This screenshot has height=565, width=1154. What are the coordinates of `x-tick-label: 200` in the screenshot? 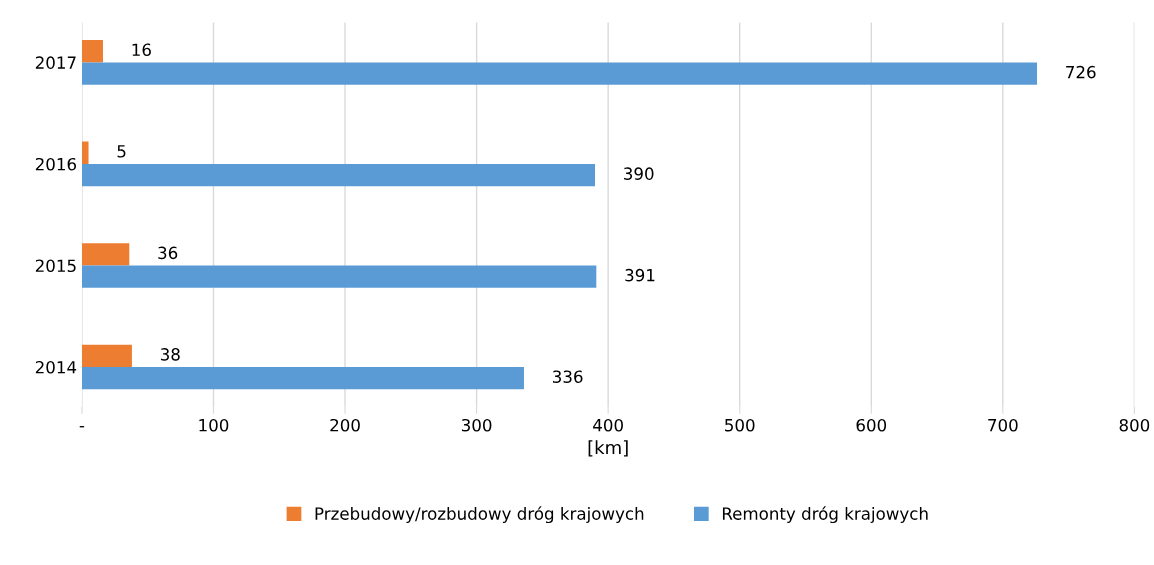 It's located at (345, 425).